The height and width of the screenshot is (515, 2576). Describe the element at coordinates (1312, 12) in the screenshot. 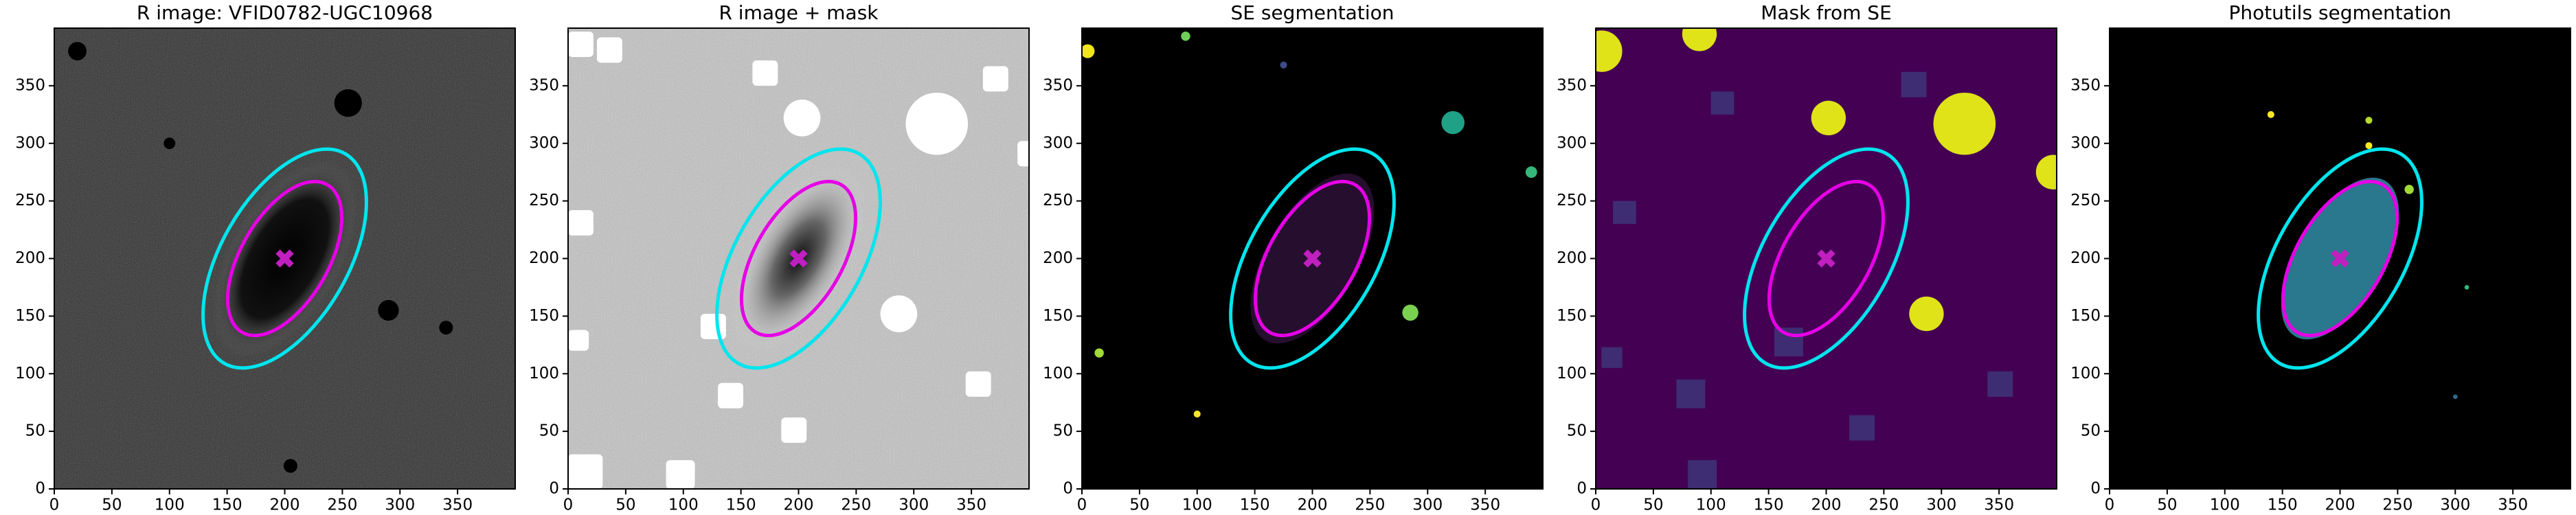

I see `panel-title: SE segmentation` at that location.